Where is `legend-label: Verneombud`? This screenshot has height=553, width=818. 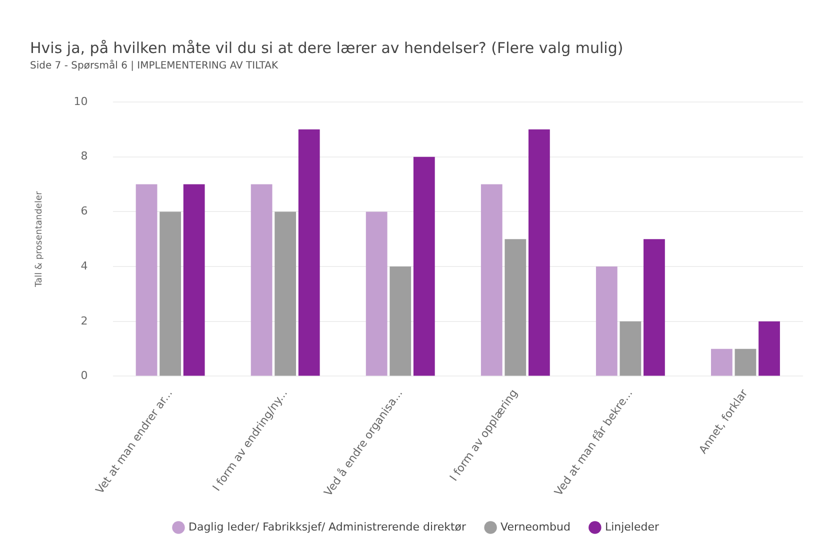 legend-label: Verneombud is located at coordinates (535, 527).